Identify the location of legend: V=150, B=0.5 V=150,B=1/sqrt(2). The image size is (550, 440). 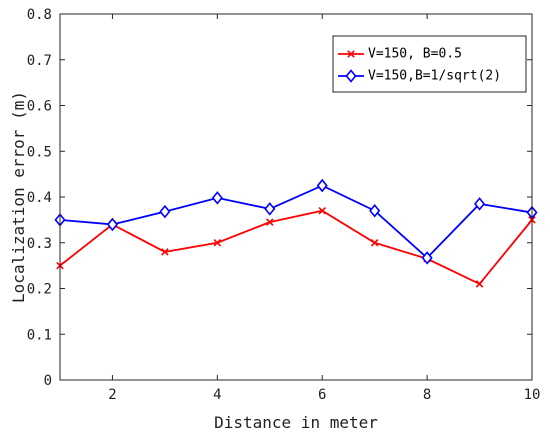
(429, 64).